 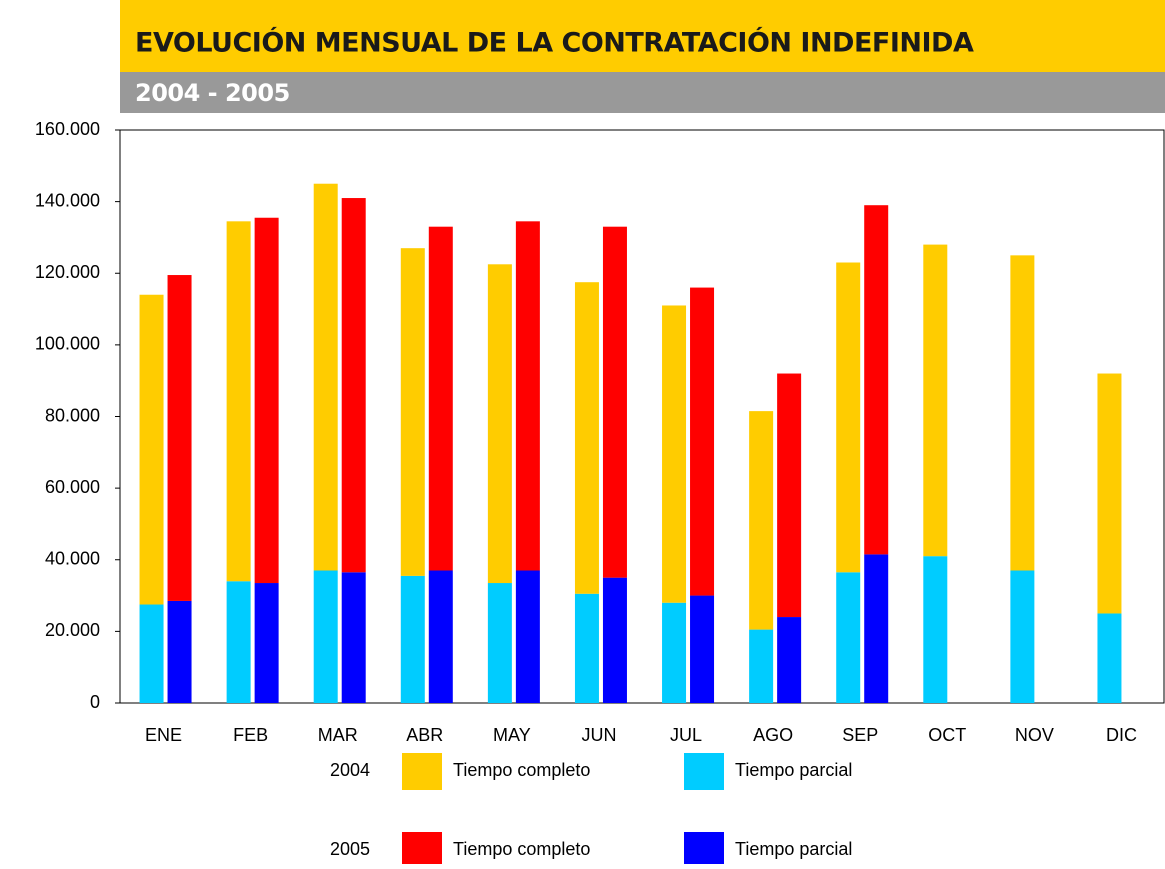 What do you see at coordinates (95, 702) in the screenshot?
I see `y-tick-label: 0` at bounding box center [95, 702].